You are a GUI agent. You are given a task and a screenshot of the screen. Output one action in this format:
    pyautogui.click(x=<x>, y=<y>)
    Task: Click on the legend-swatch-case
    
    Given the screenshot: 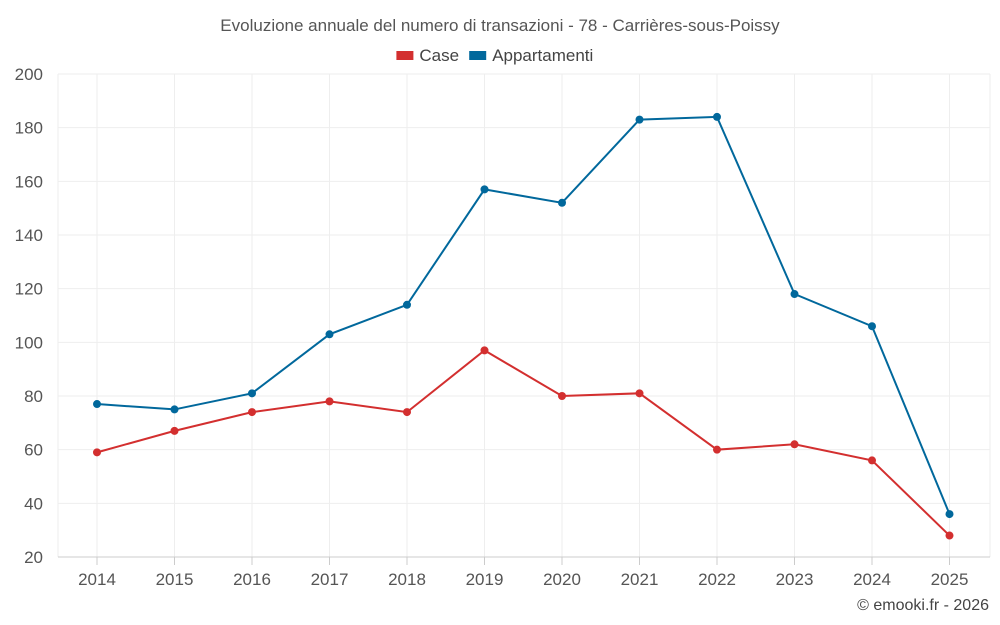 What is the action you would take?
    pyautogui.click(x=405, y=55)
    